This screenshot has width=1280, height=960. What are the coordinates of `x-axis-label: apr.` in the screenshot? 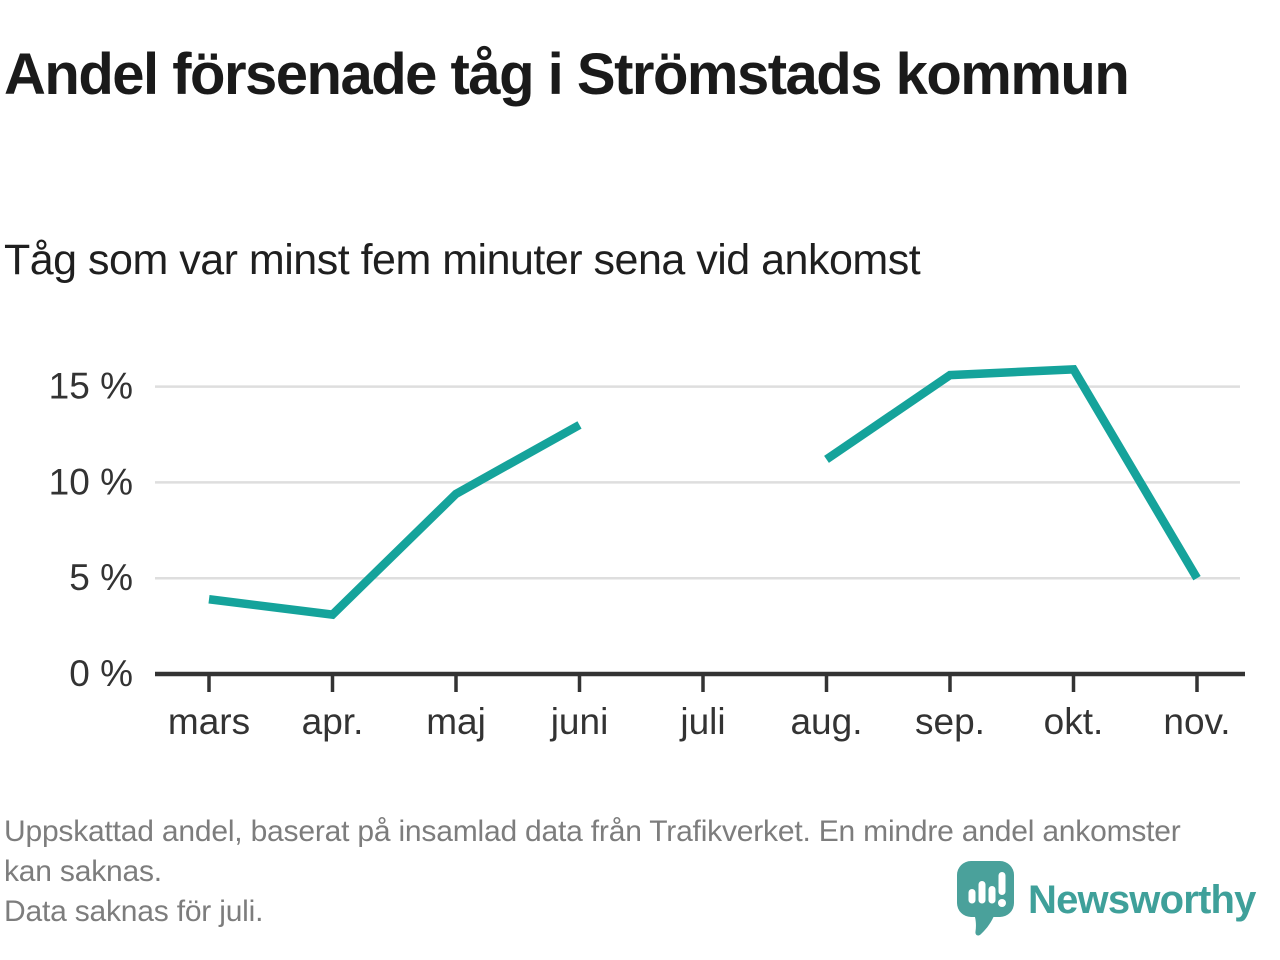 It's located at (333, 721).